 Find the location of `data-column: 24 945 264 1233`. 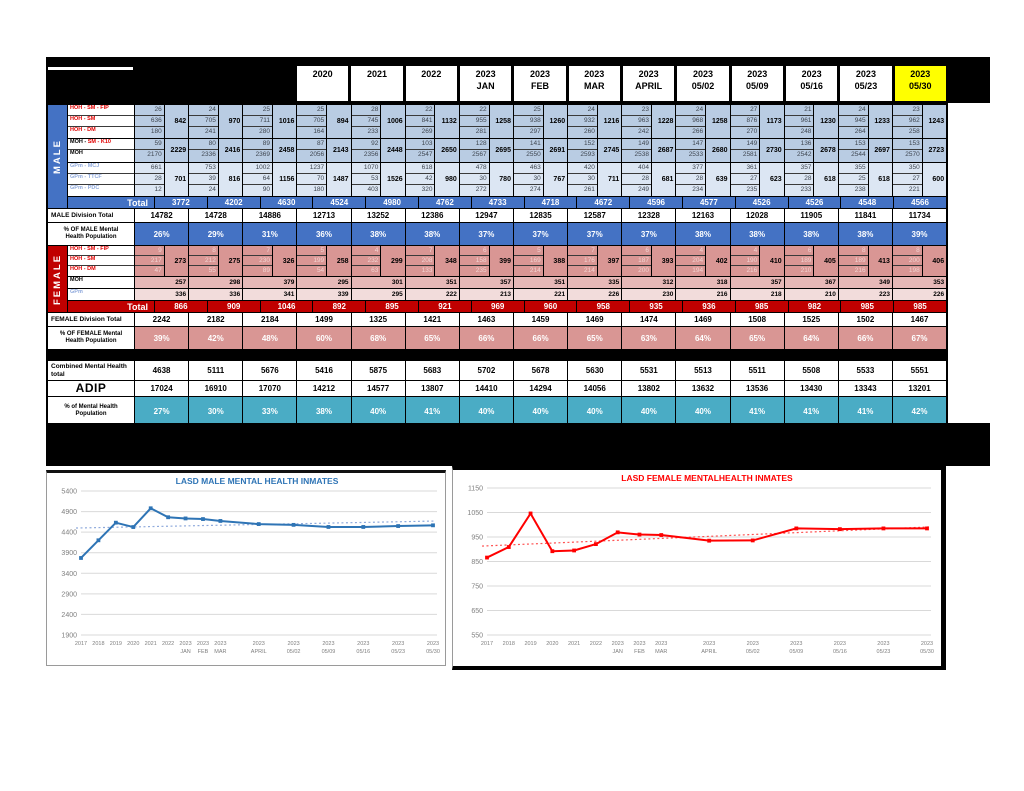

data-column: 24 945 264 1233 is located at coordinates (865, 121).